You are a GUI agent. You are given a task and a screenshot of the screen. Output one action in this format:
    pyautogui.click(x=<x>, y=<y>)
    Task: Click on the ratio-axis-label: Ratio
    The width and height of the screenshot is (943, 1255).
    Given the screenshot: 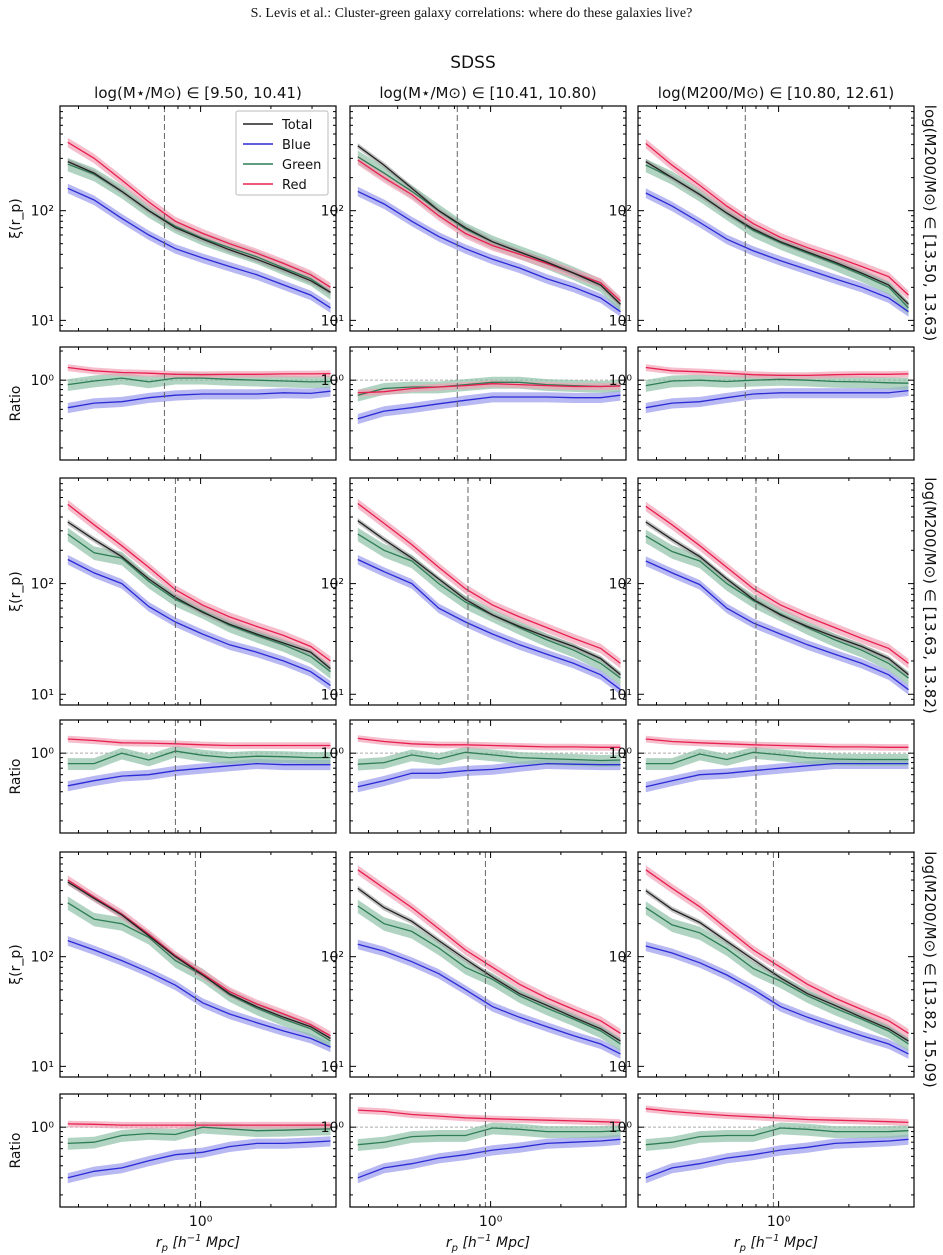 What is the action you would take?
    pyautogui.click(x=16, y=1151)
    